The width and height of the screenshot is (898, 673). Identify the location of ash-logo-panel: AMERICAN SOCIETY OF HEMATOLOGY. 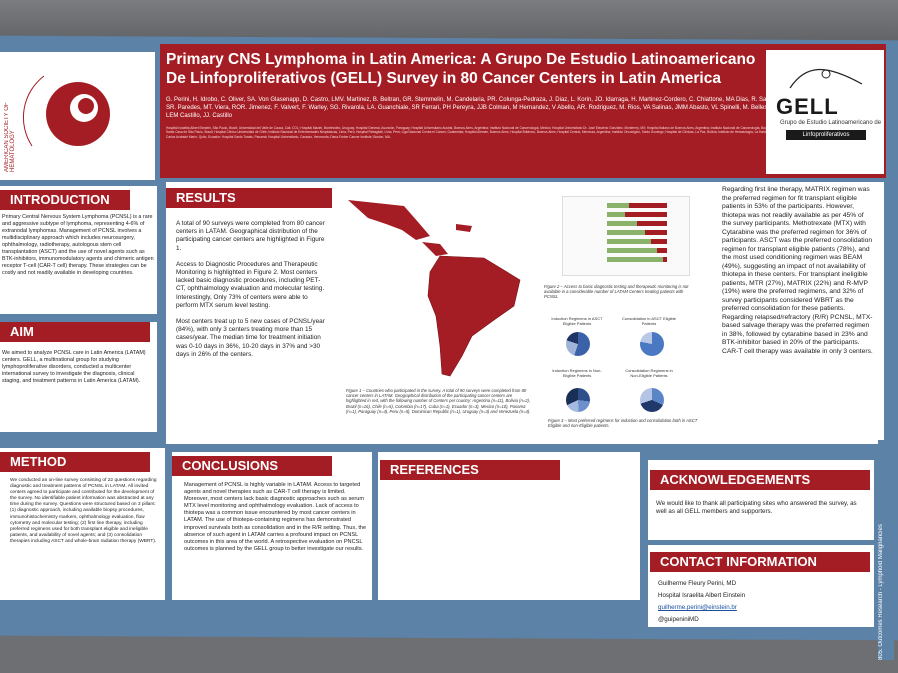
(77, 116).